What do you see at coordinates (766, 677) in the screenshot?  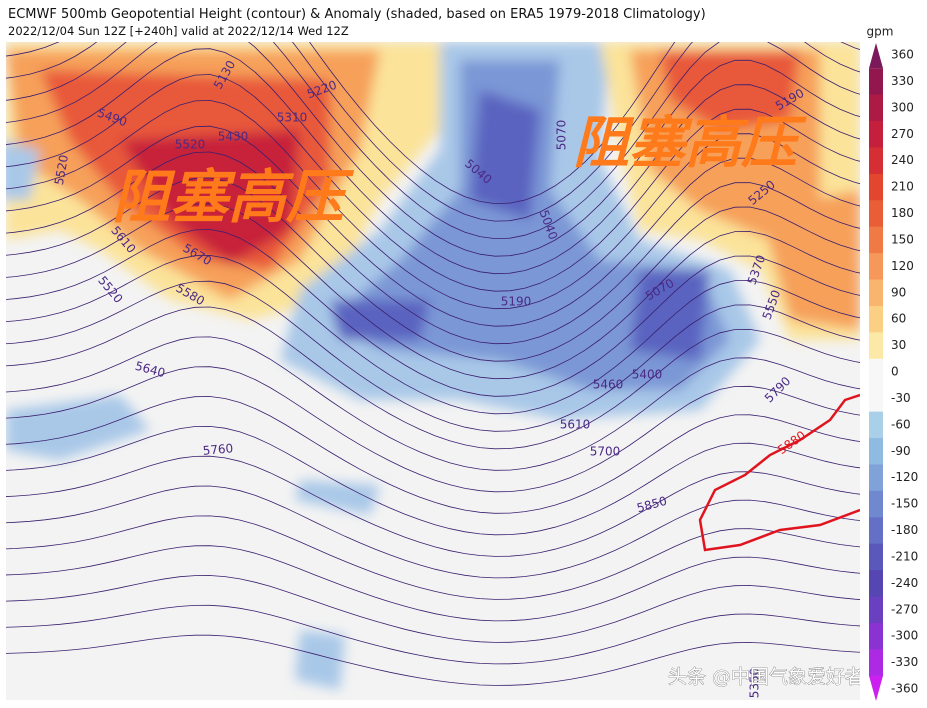 I see `watermark: 头条 @中国气象爱好者` at bounding box center [766, 677].